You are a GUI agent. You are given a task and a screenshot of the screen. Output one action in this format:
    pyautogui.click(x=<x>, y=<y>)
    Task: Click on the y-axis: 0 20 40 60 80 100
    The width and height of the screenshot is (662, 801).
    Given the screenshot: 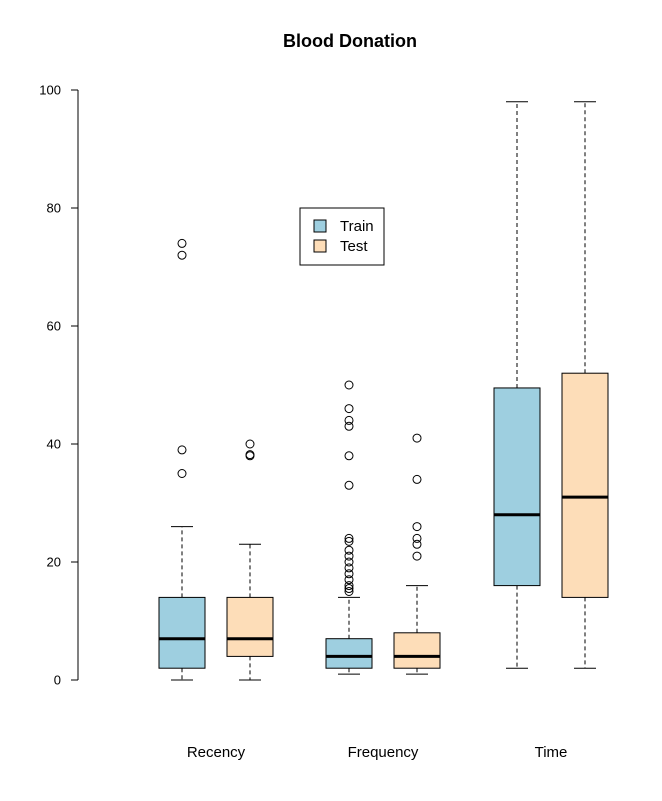 What is the action you would take?
    pyautogui.click(x=59, y=385)
    